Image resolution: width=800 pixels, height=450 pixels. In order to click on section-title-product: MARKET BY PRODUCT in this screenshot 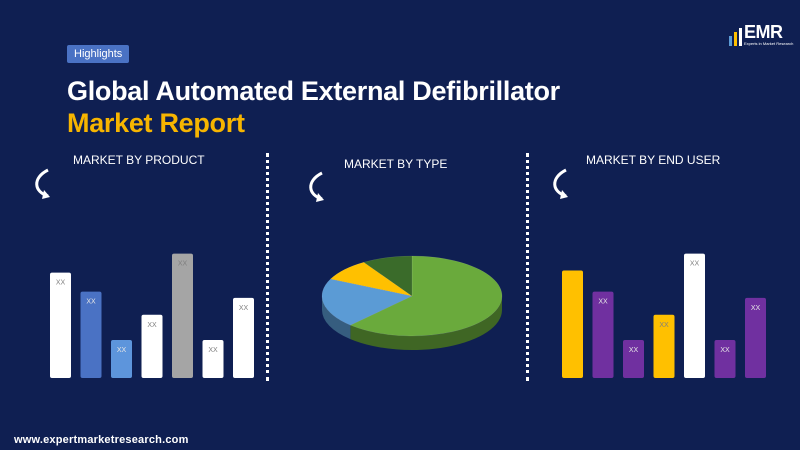, I will do `click(139, 160)`.